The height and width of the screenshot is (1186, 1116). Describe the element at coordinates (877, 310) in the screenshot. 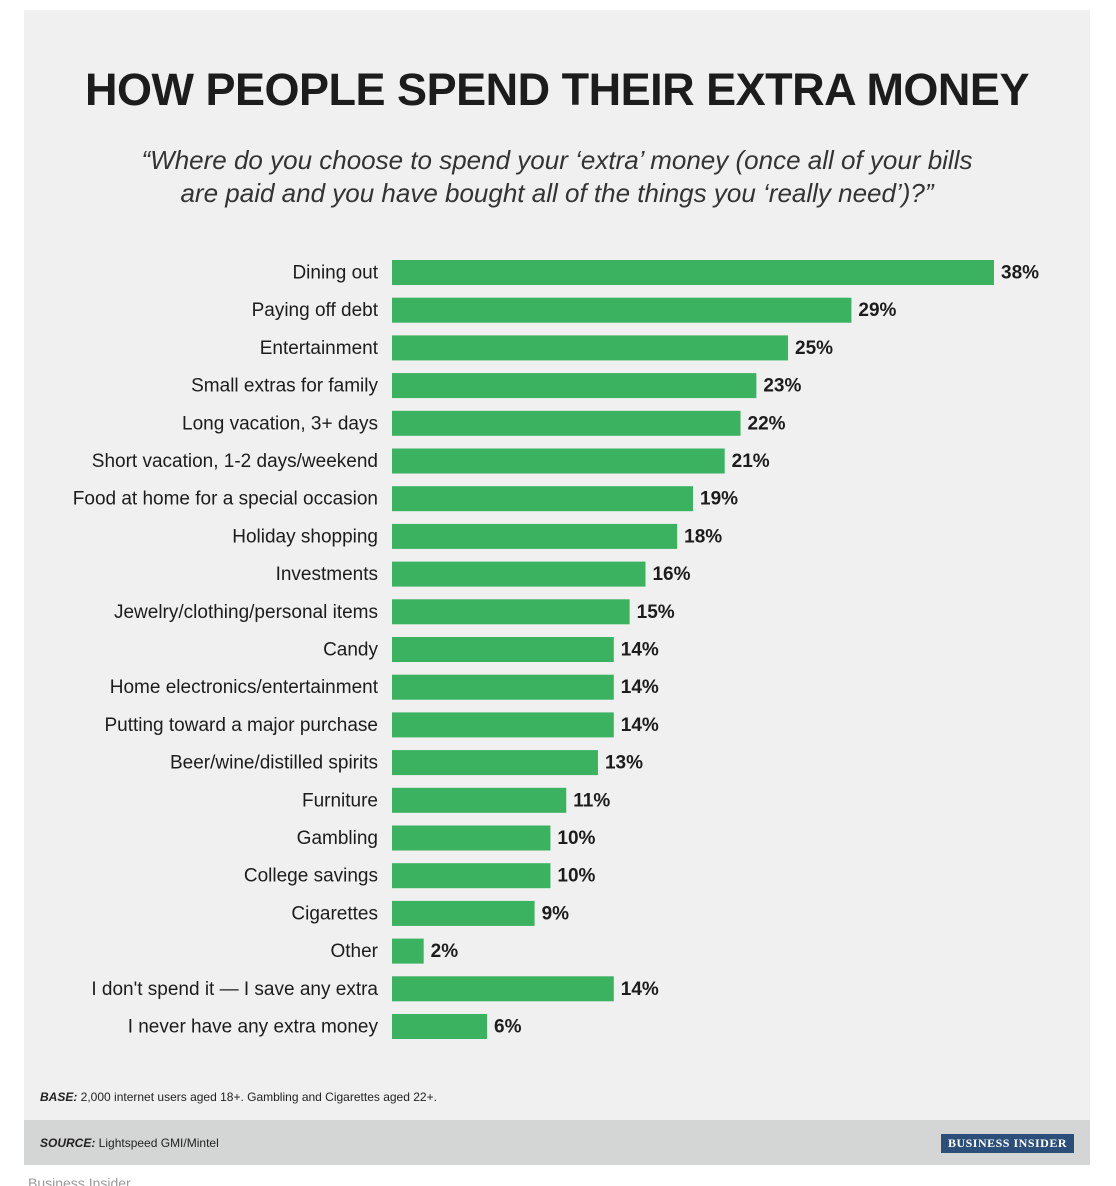

I see `value-label: 29%` at that location.